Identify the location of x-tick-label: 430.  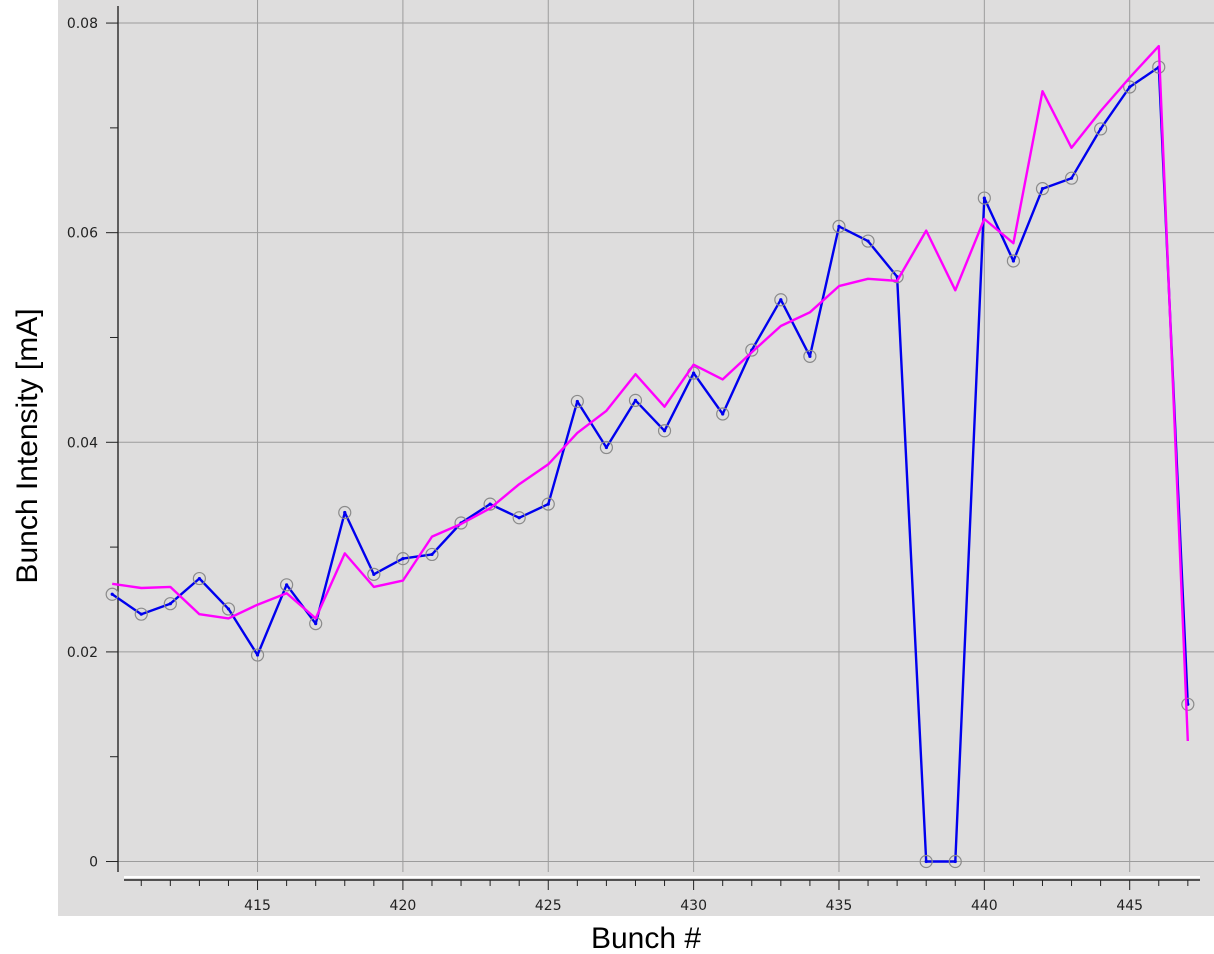
(693, 906).